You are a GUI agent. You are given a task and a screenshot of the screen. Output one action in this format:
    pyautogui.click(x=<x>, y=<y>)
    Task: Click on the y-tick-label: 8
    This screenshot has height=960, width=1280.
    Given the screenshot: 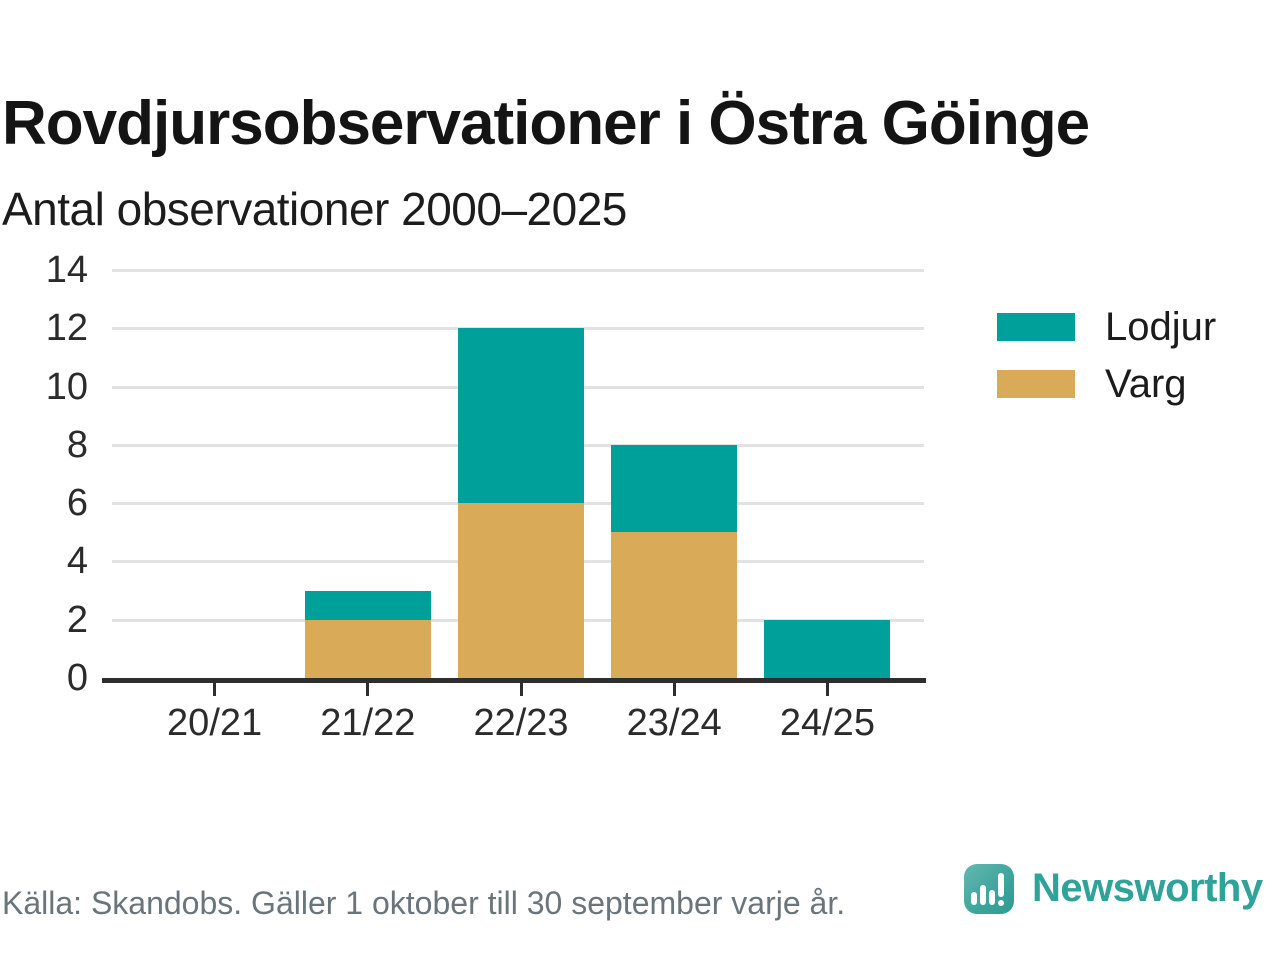 What is the action you would take?
    pyautogui.click(x=77, y=444)
    